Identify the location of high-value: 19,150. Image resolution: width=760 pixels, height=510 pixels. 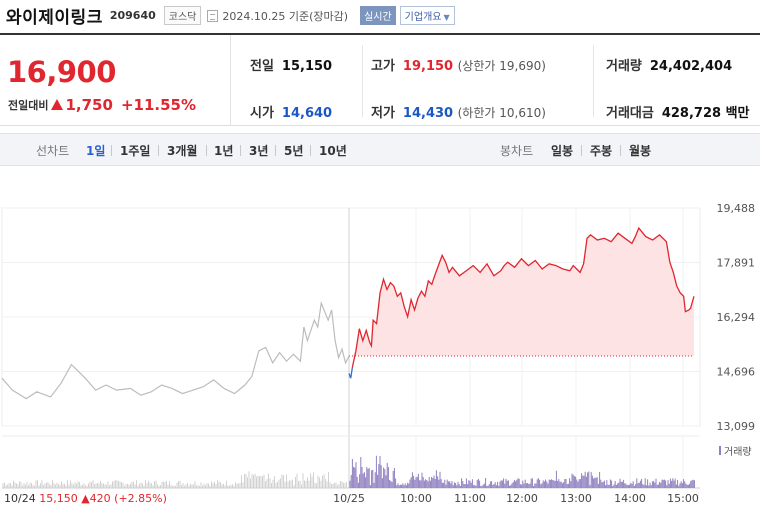
(428, 66).